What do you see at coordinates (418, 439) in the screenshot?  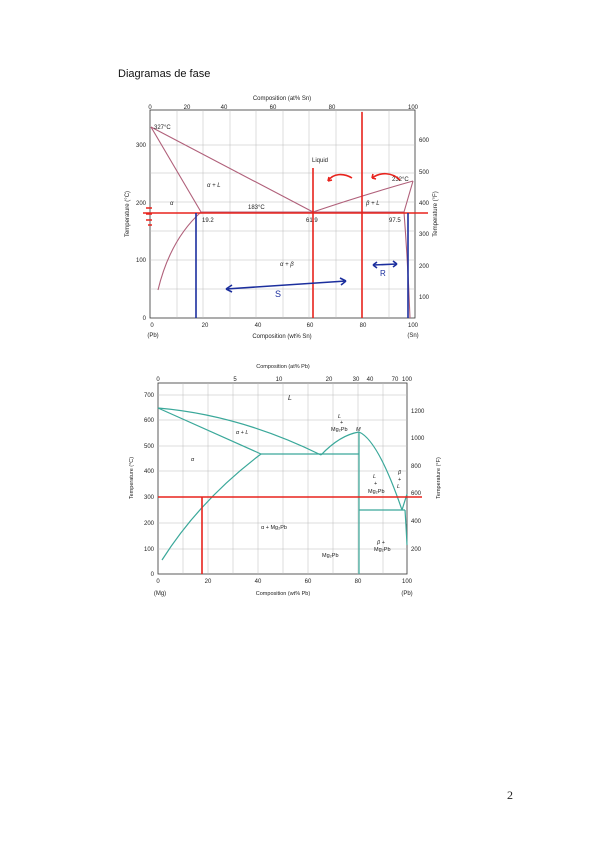 I see `right-tick: 1000` at bounding box center [418, 439].